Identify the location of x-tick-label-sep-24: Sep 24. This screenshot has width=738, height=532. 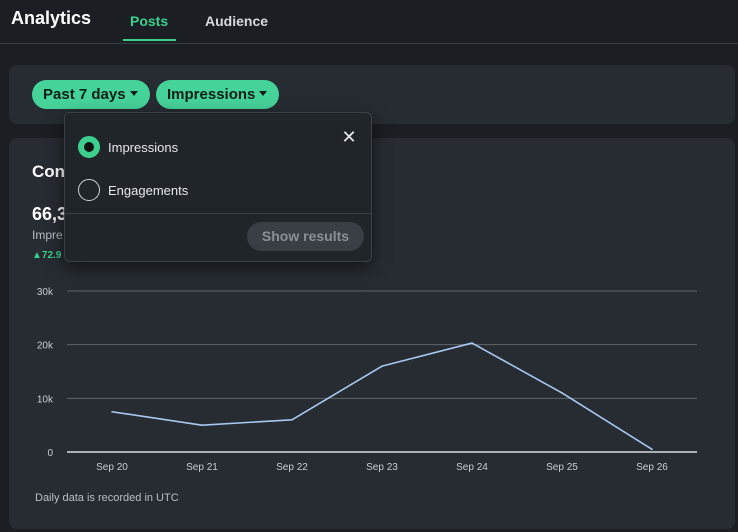
(472, 467).